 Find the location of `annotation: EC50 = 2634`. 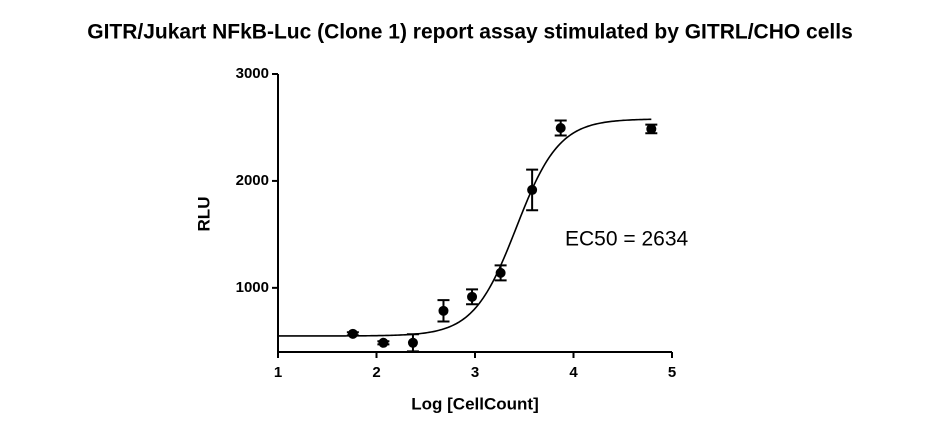

annotation: EC50 = 2634 is located at coordinates (627, 239).